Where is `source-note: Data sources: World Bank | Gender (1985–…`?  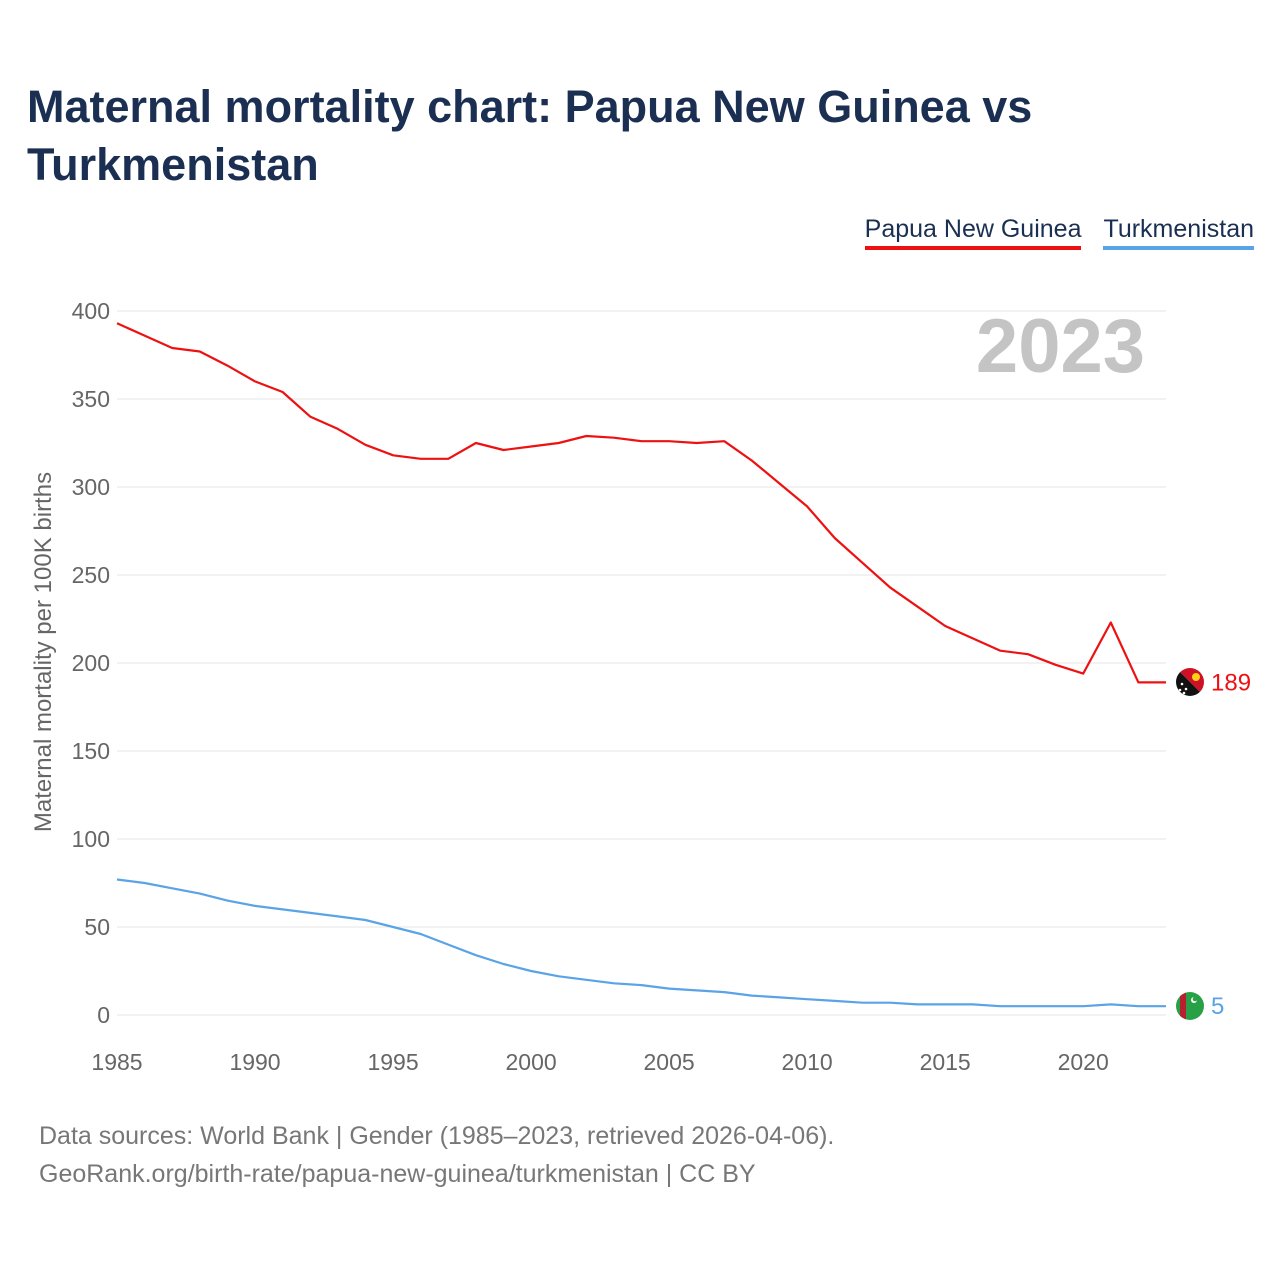
source-note: Data sources: World Bank | Gender (1985–… is located at coordinates (437, 1136).